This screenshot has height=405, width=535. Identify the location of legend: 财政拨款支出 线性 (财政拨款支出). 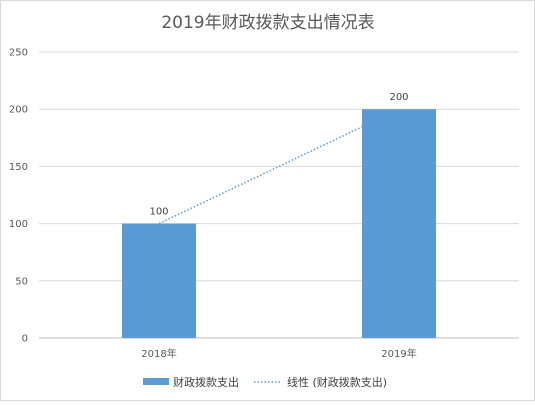
(265, 382).